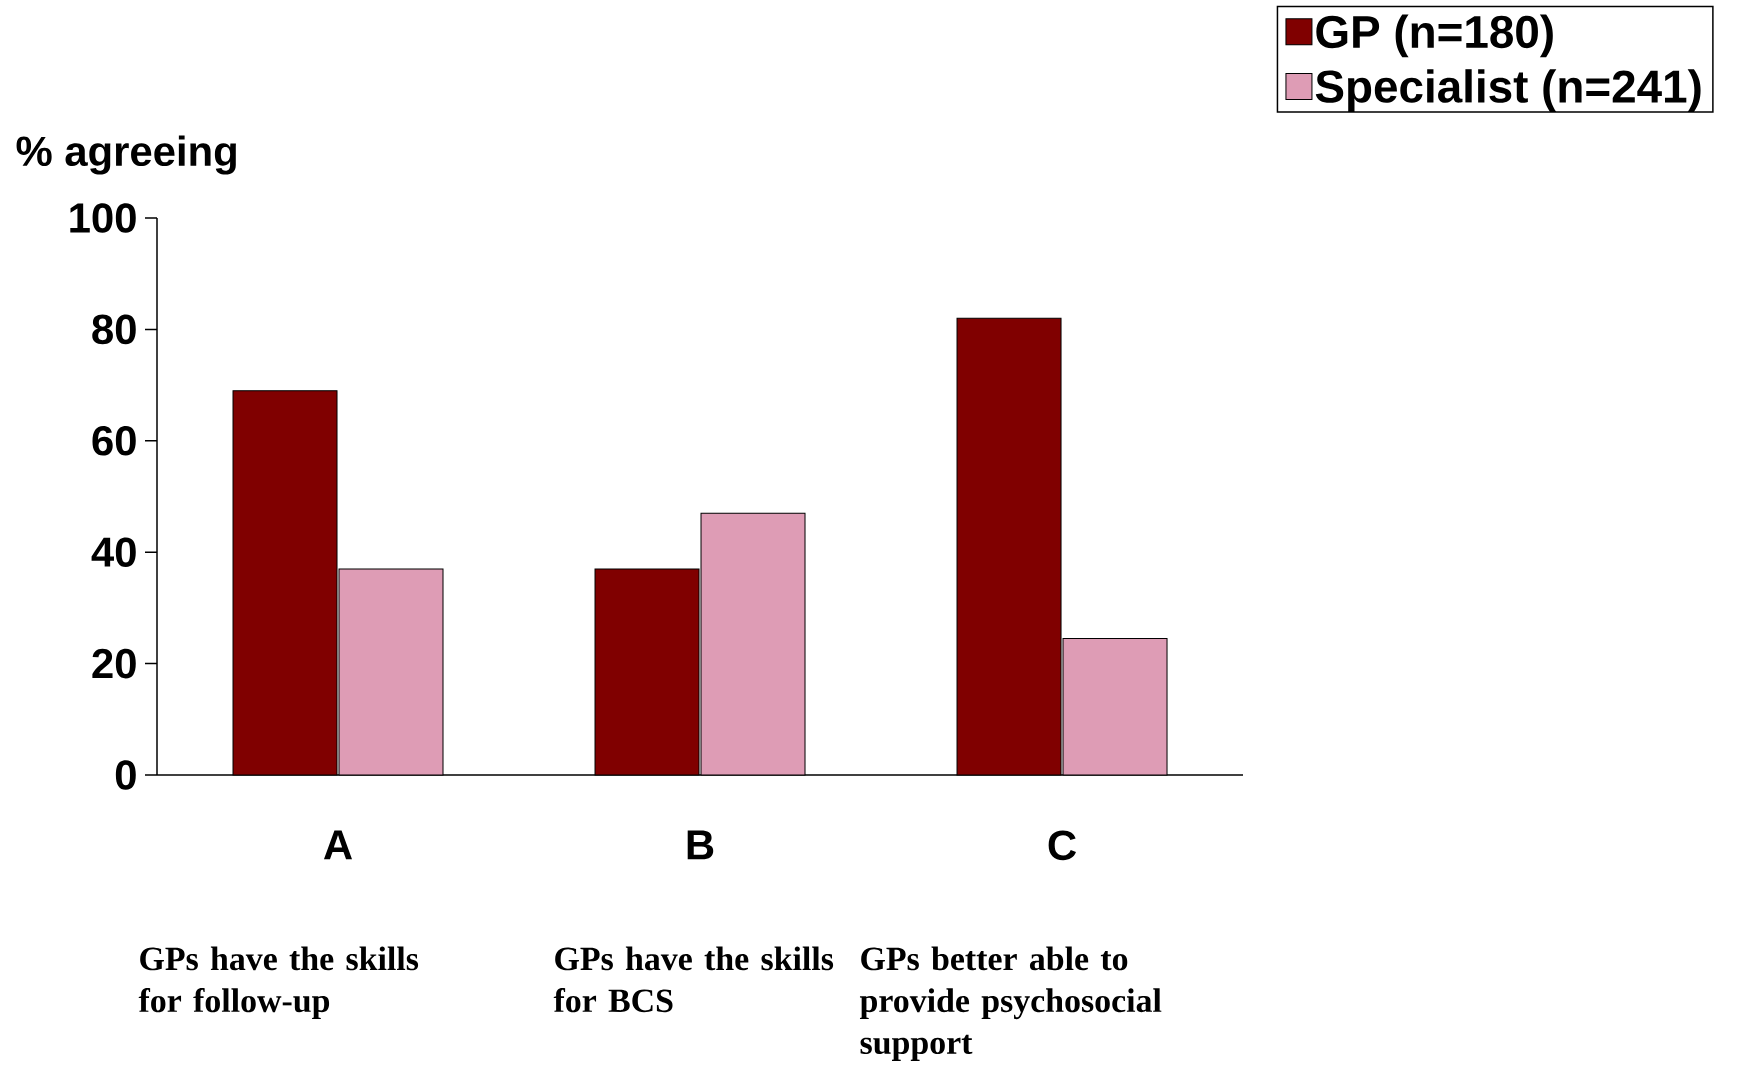 The height and width of the screenshot is (1083, 1754). What do you see at coordinates (1508, 90) in the screenshot?
I see `legend-label: Specialist (n=241)` at bounding box center [1508, 90].